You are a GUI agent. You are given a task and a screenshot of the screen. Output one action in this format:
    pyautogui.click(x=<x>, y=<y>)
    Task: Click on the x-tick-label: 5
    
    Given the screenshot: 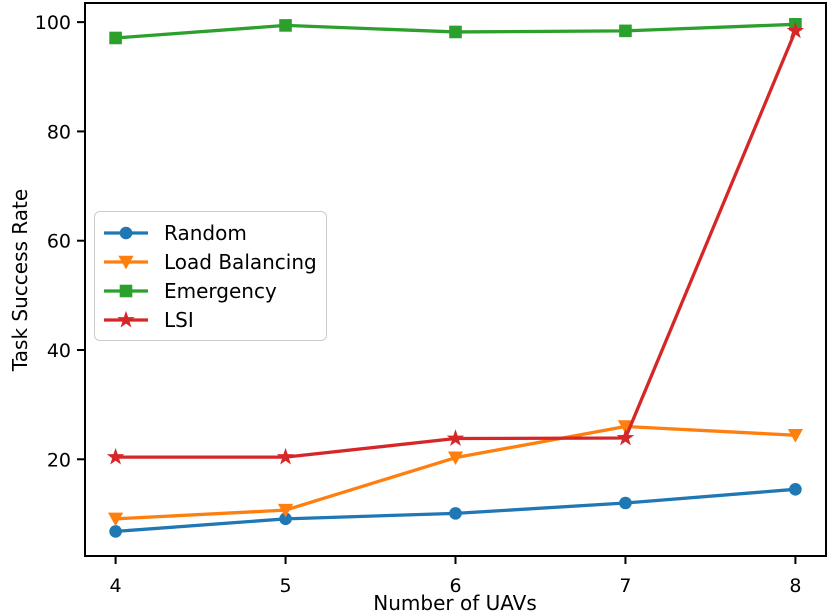 What is the action you would take?
    pyautogui.click(x=285, y=586)
    